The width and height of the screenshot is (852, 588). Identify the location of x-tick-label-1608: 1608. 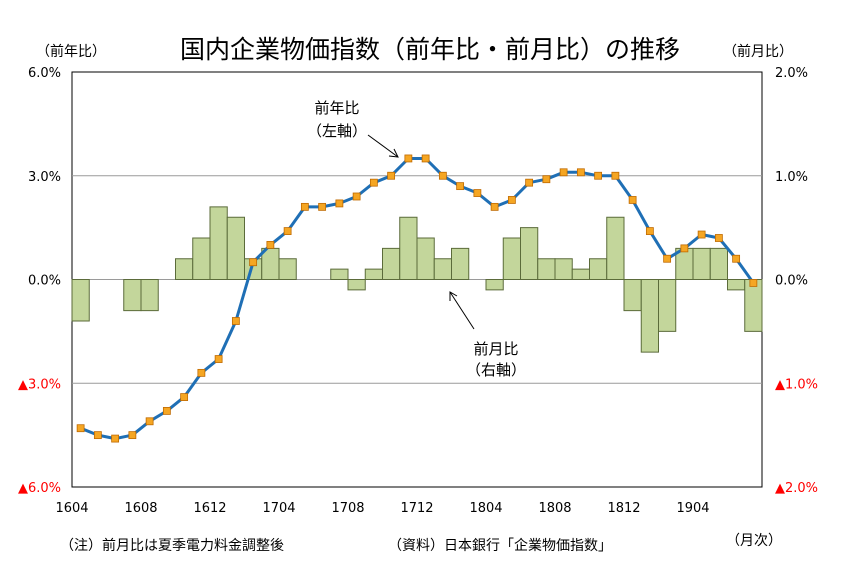
(140, 508).